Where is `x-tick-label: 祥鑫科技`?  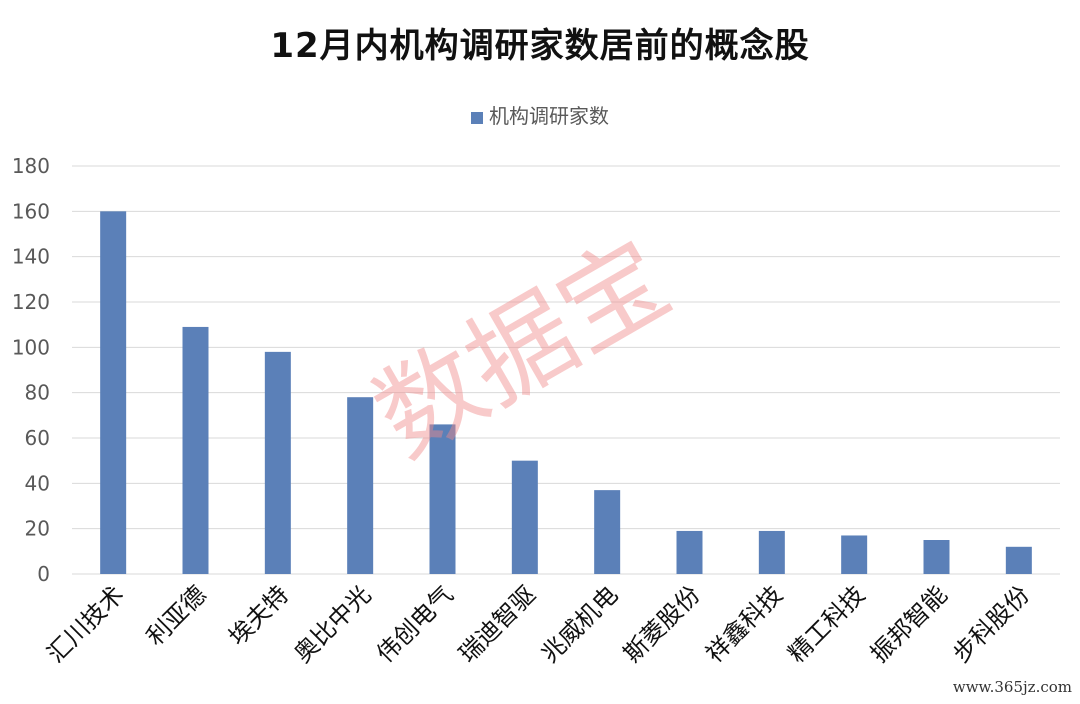 x-tick-label: 祥鑫科技 is located at coordinates (744, 624).